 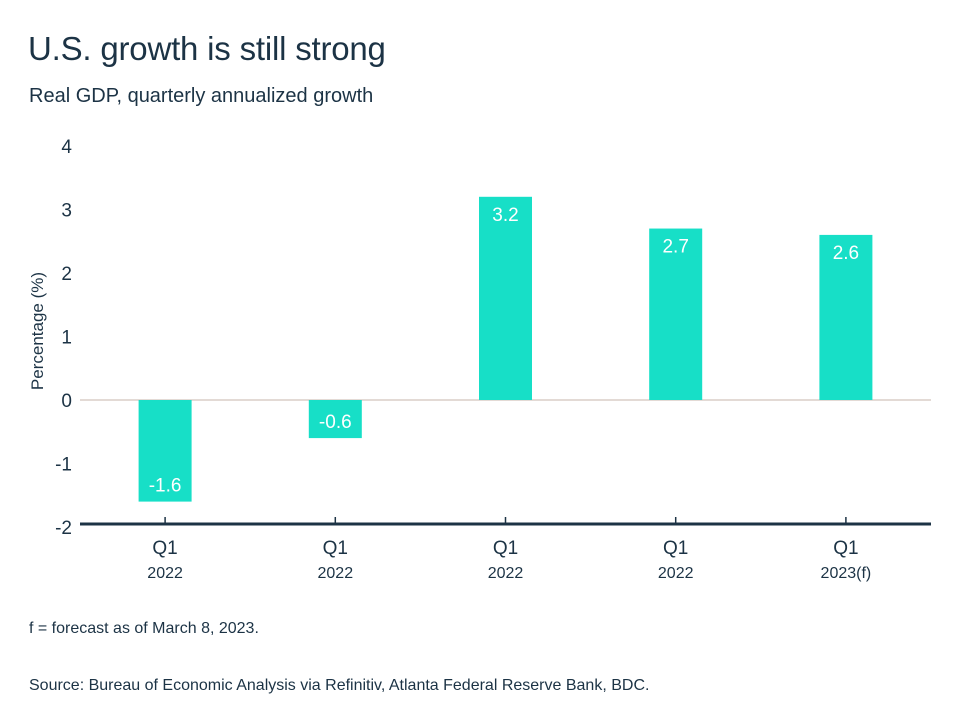 What do you see at coordinates (846, 253) in the screenshot?
I see `data-label: 2.6` at bounding box center [846, 253].